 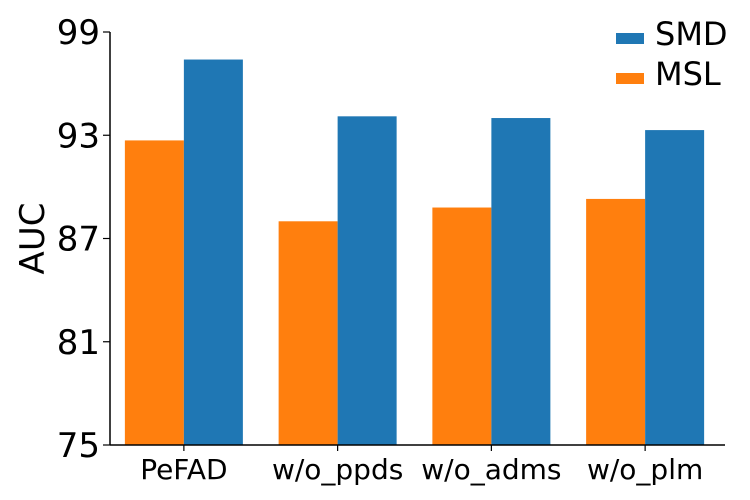 I want to click on bar-smd-pefad, so click(x=213, y=252).